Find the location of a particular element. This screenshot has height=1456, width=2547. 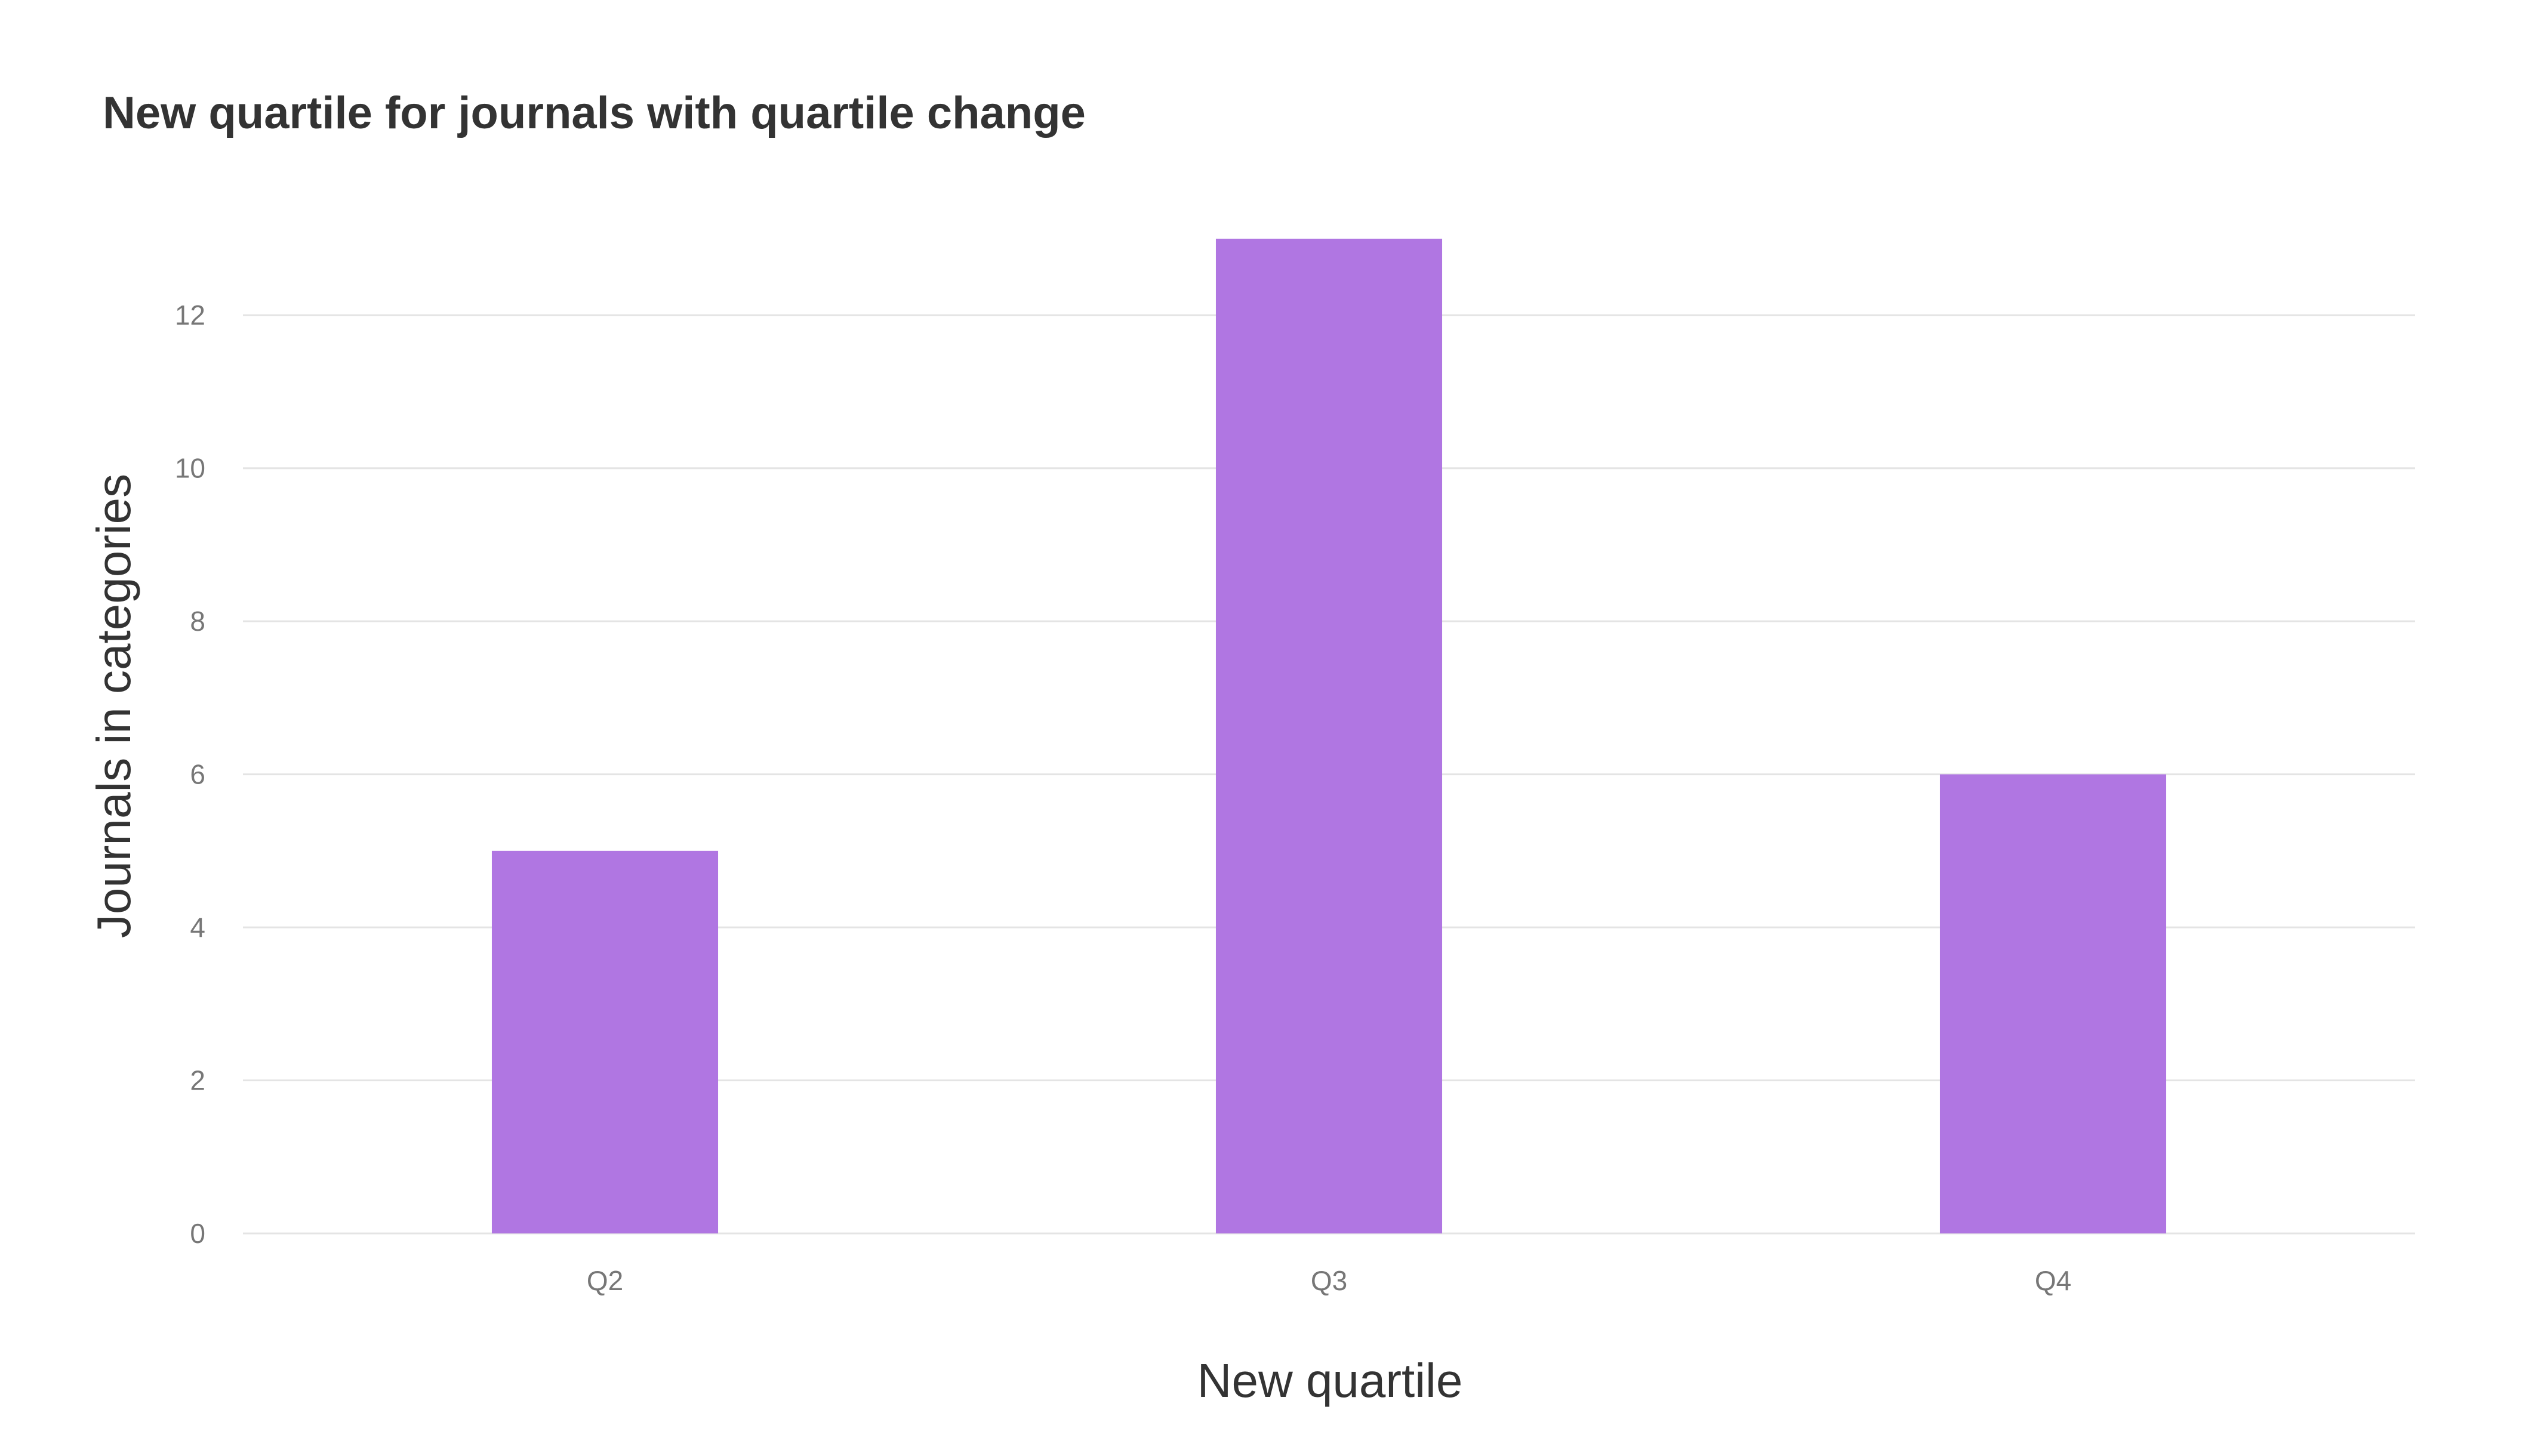

y-tick-label: 0 is located at coordinates (197, 1233).